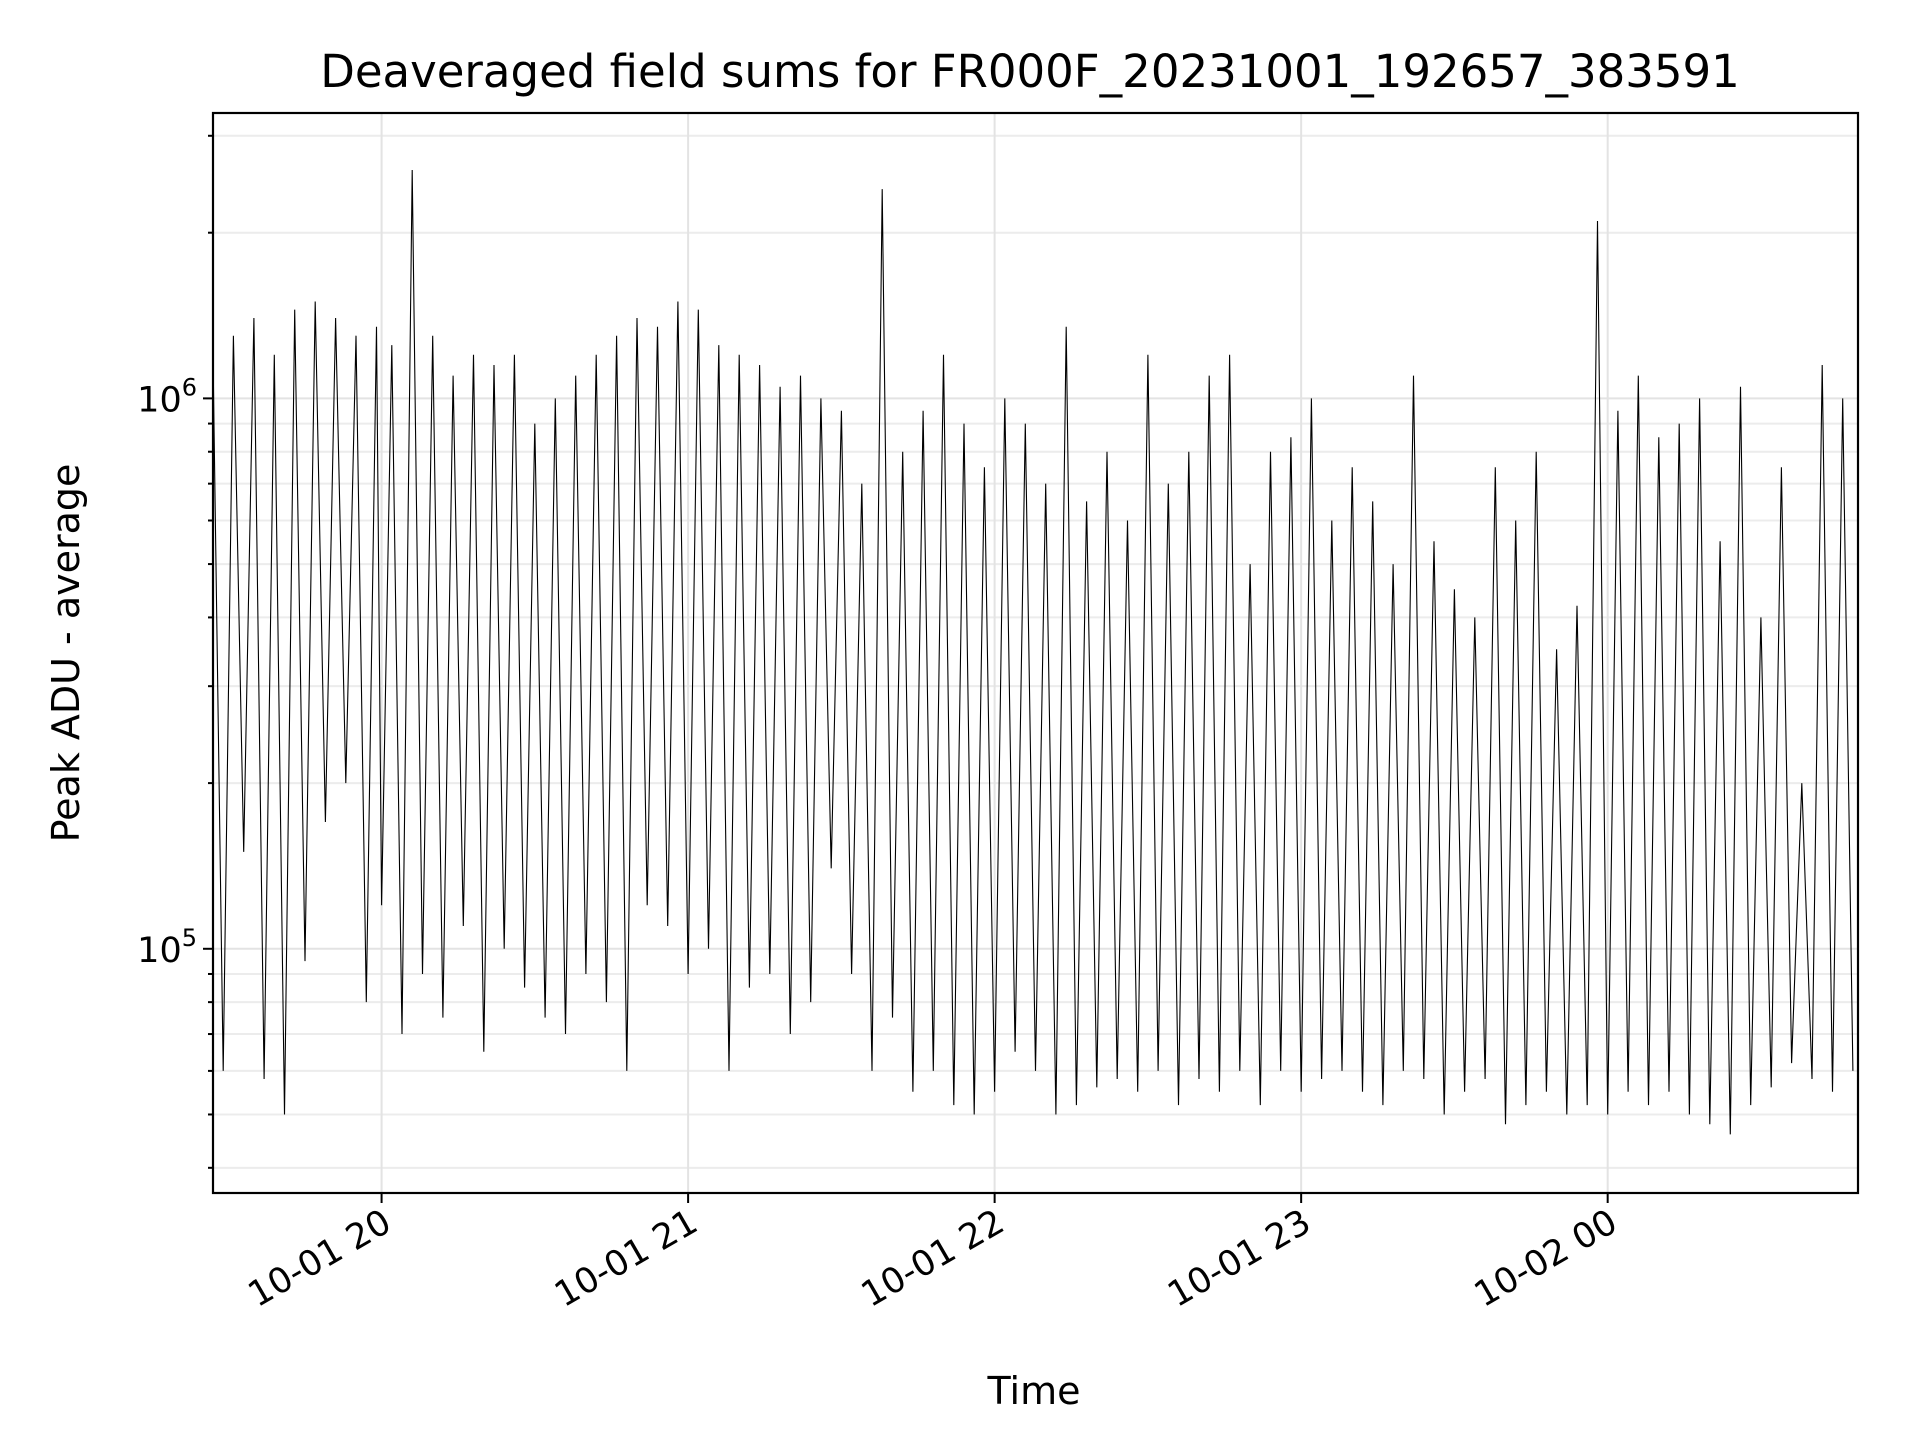 The height and width of the screenshot is (1440, 1920). Describe the element at coordinates (1034, 1391) in the screenshot. I see `x-axis-label: Time` at that location.